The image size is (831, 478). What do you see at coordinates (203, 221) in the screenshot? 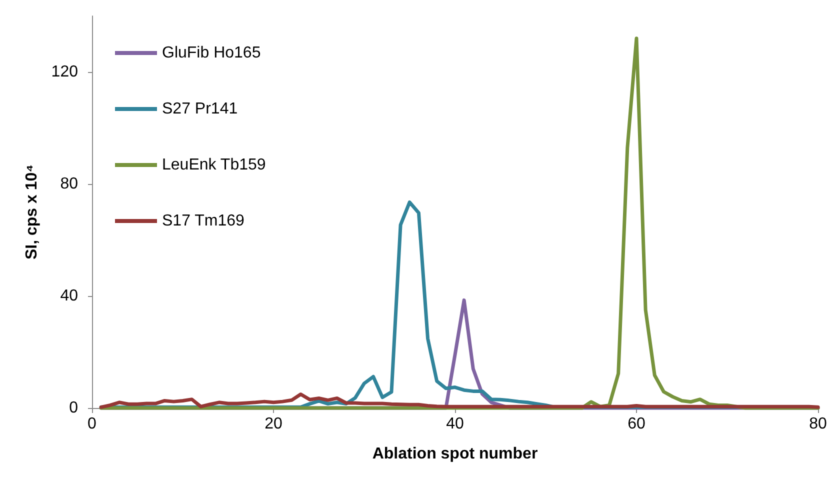
I see `legend-label: S17 Tm169` at bounding box center [203, 221].